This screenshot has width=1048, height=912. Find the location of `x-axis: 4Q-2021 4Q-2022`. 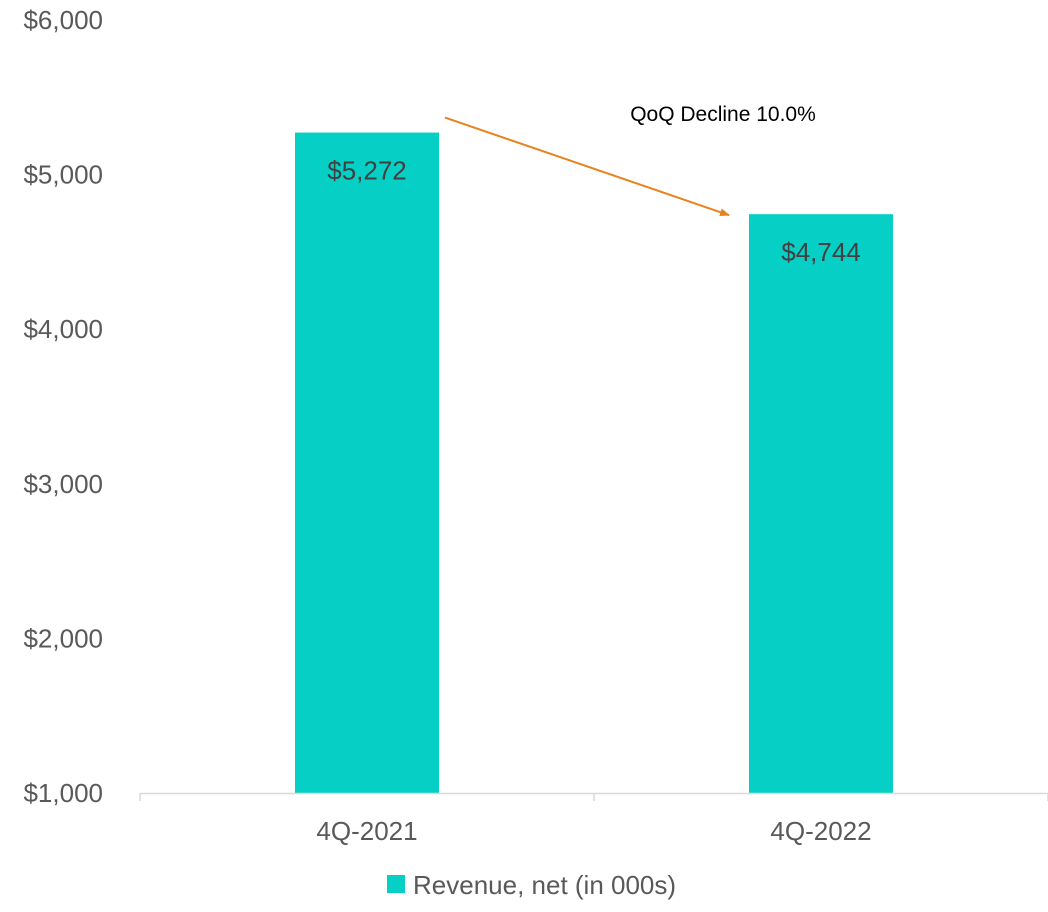

x-axis: 4Q-2021 4Q-2022 is located at coordinates (593, 819).